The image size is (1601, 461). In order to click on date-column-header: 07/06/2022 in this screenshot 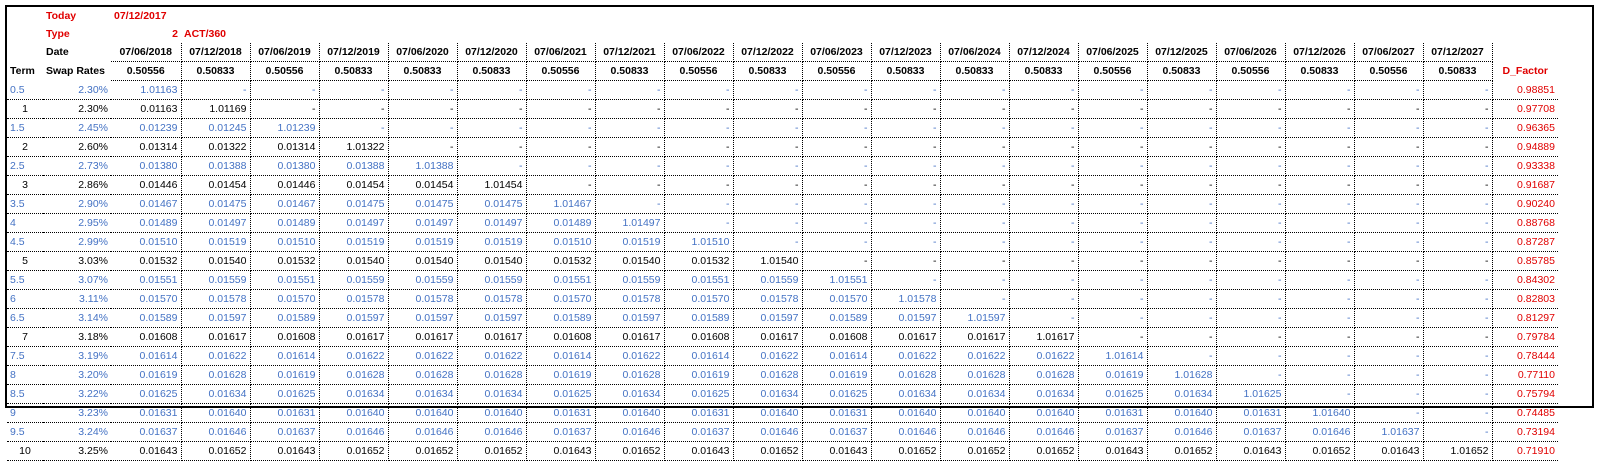, I will do `click(699, 52)`.